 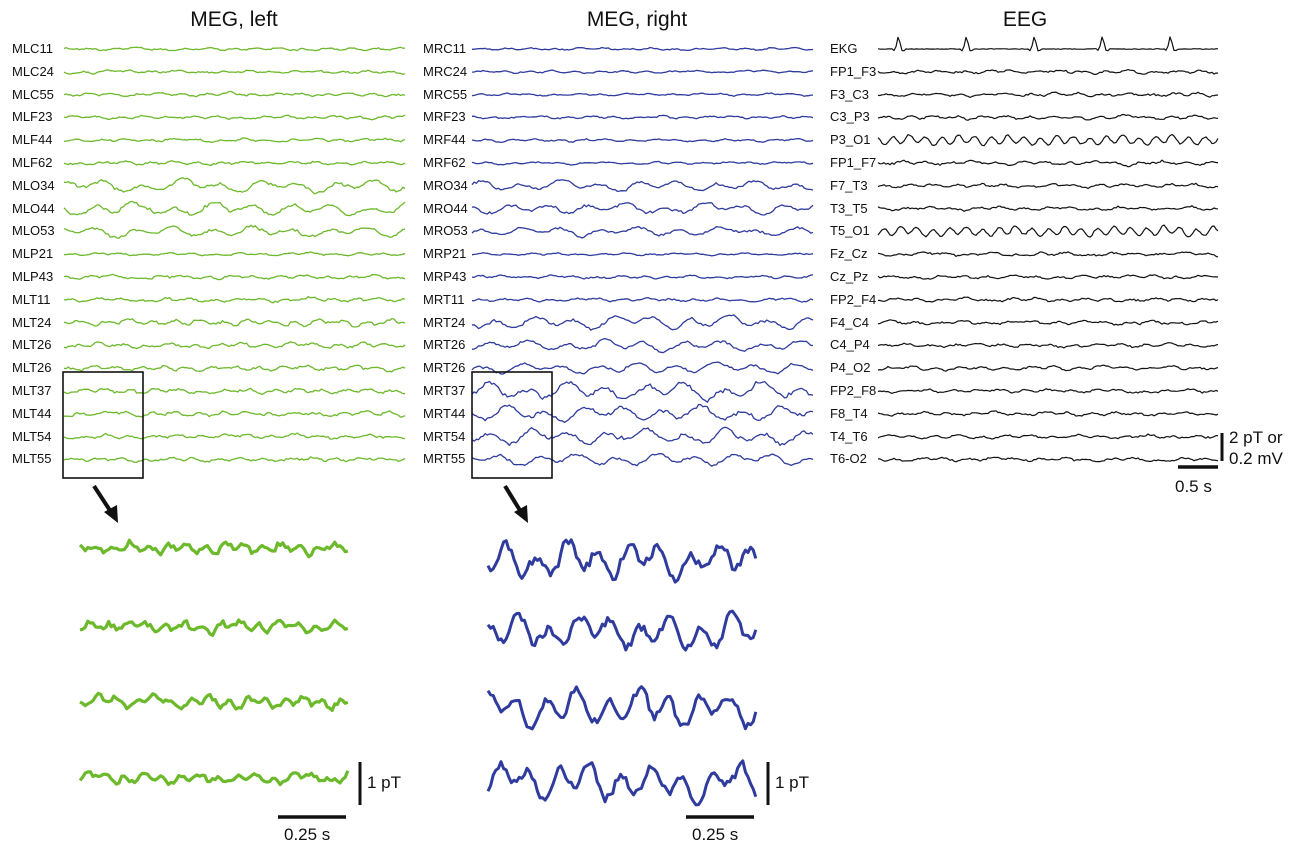 What do you see at coordinates (1025, 19) in the screenshot?
I see `title-eeg: EEG` at bounding box center [1025, 19].